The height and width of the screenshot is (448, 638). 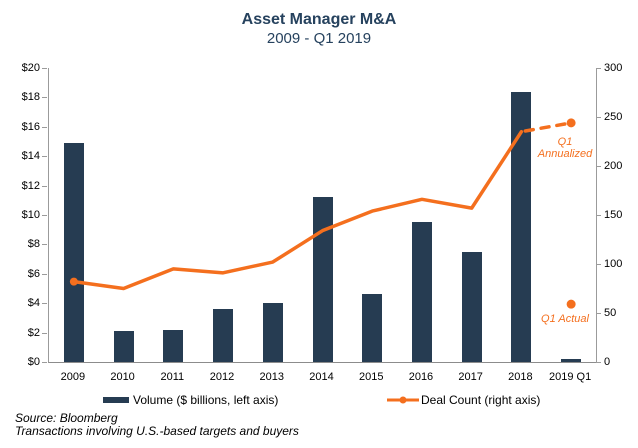 I want to click on x-tick-label: 2019 Q1, so click(x=570, y=377).